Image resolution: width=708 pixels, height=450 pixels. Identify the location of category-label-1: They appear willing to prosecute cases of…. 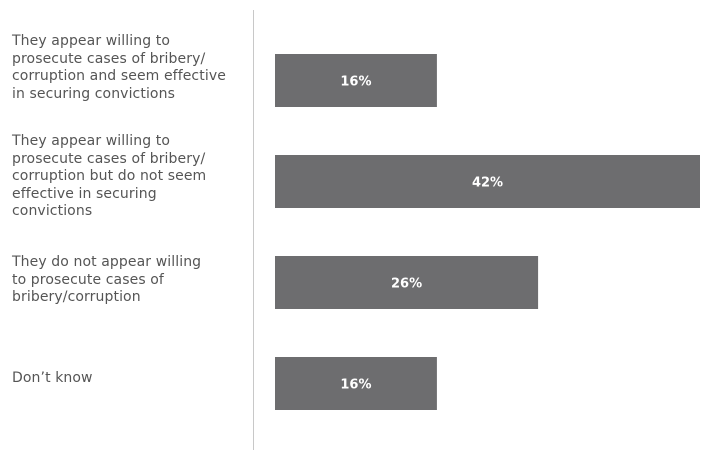
(130, 68).